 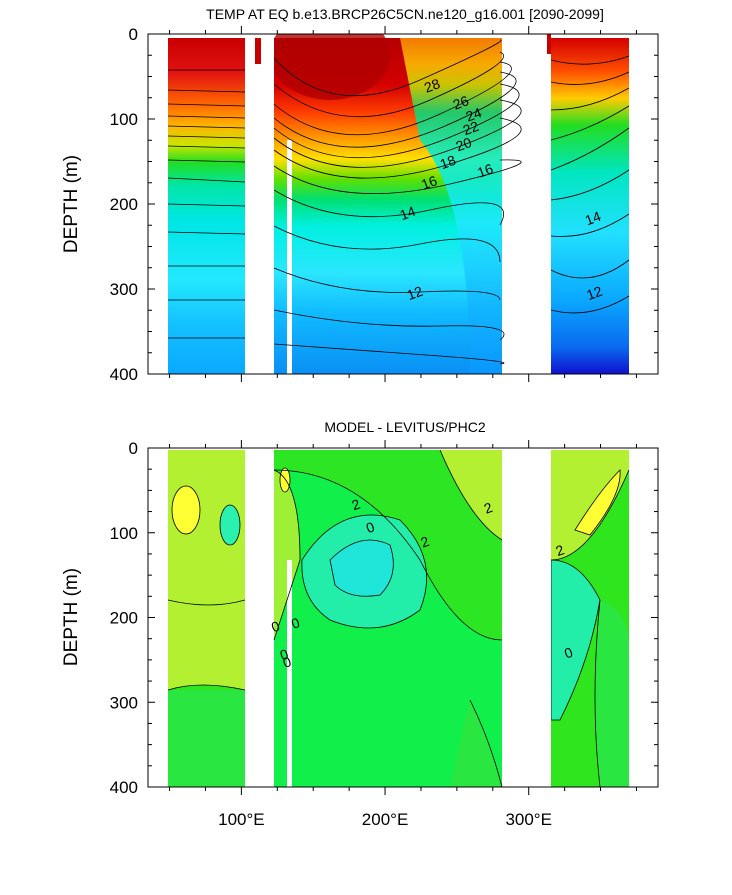 What do you see at coordinates (385, 819) in the screenshot?
I see `x-tick-label: 200°E` at bounding box center [385, 819].